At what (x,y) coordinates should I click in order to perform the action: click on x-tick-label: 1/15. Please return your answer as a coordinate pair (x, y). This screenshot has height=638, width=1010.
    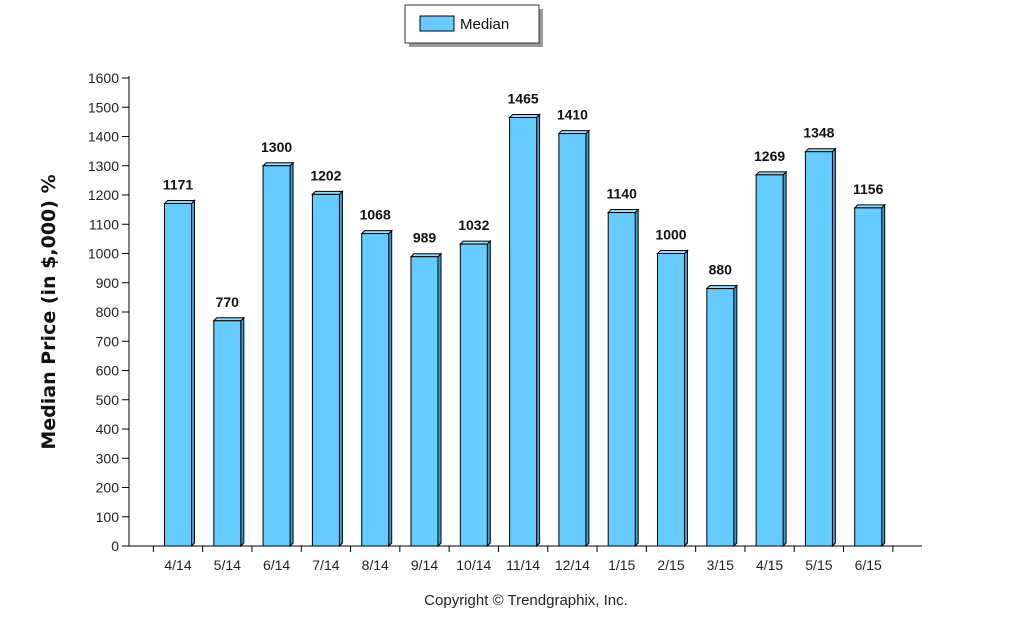
    Looking at the image, I should click on (621, 565).